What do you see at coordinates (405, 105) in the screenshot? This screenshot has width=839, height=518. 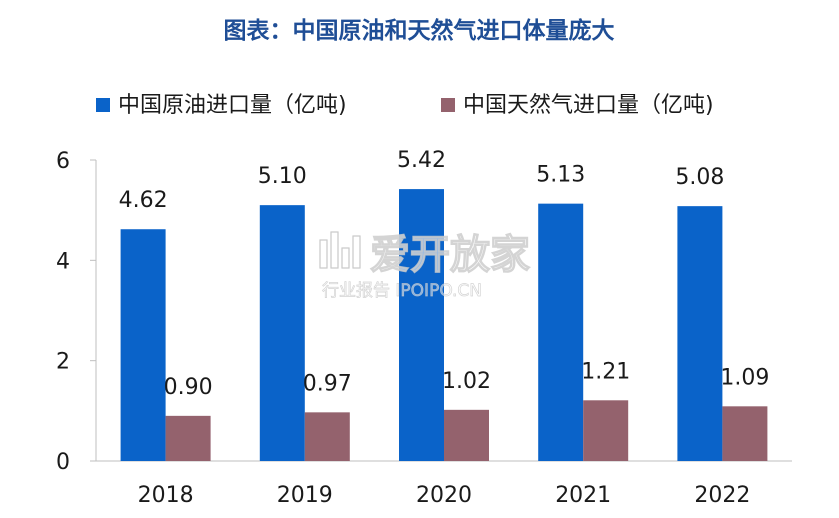 I see `legend: 中国原油进口量（亿吨) 中国天然气进口量（亿吨)` at bounding box center [405, 105].